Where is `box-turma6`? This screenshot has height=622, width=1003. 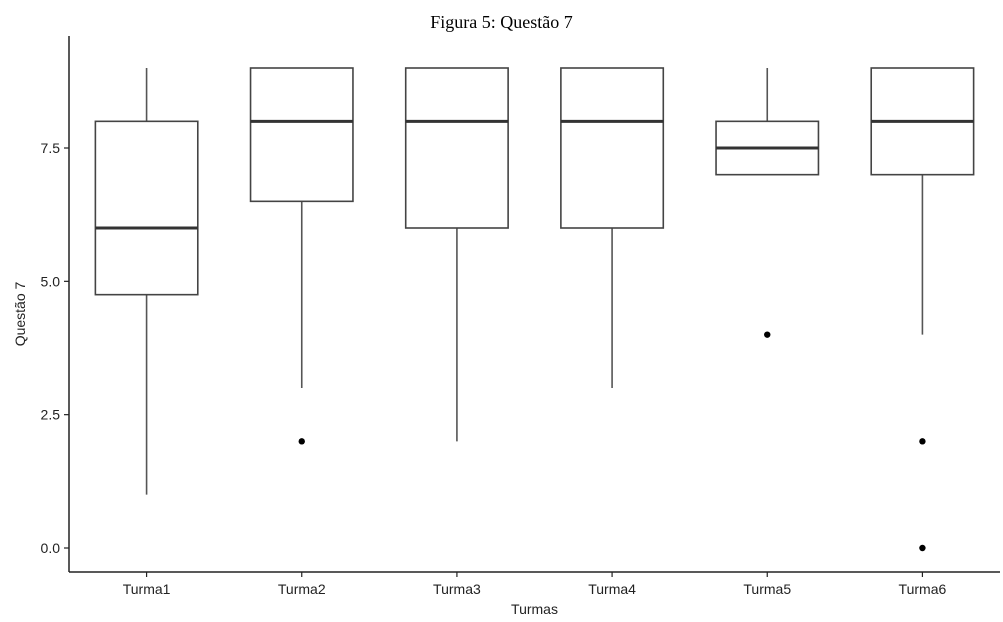 box-turma6 is located at coordinates (922, 309).